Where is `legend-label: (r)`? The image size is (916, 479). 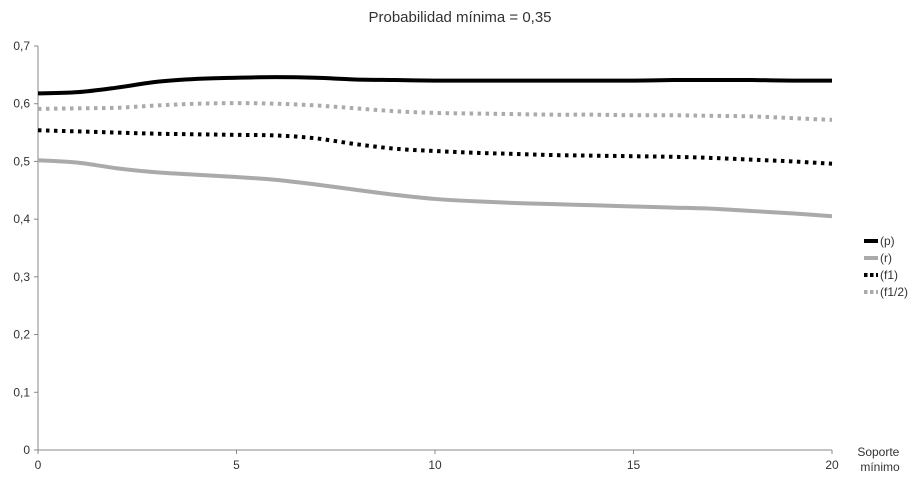 legend-label: (r) is located at coordinates (886, 258).